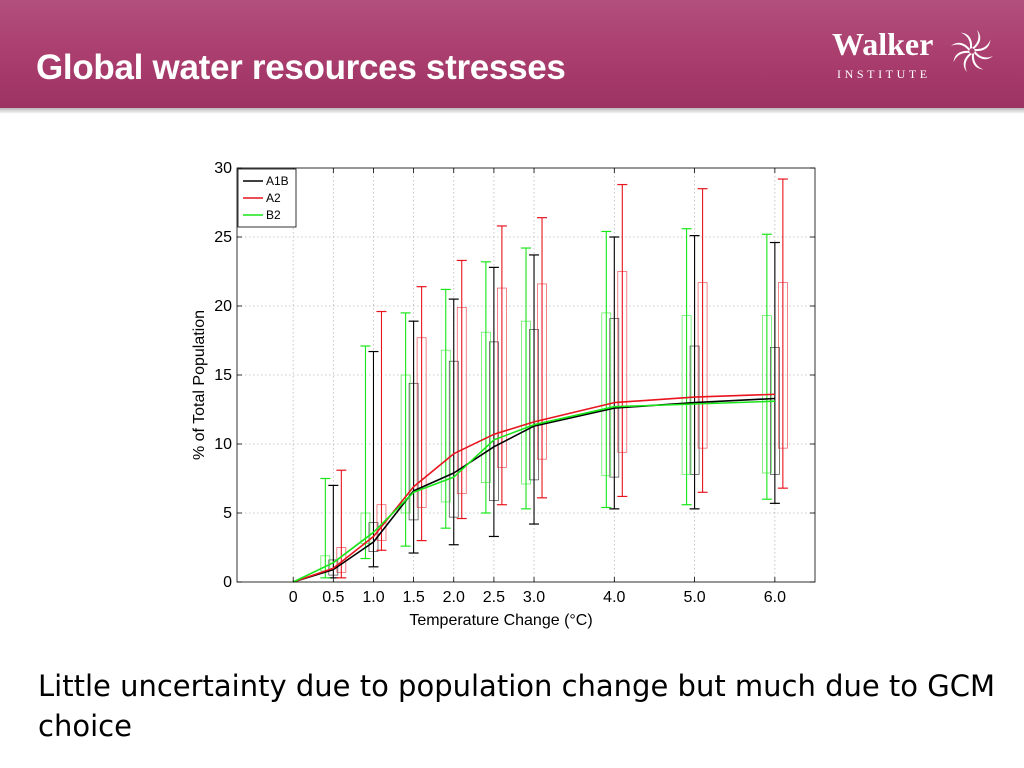 The height and width of the screenshot is (768, 1024). I want to click on logo-wordmark: Walker, so click(883, 44).